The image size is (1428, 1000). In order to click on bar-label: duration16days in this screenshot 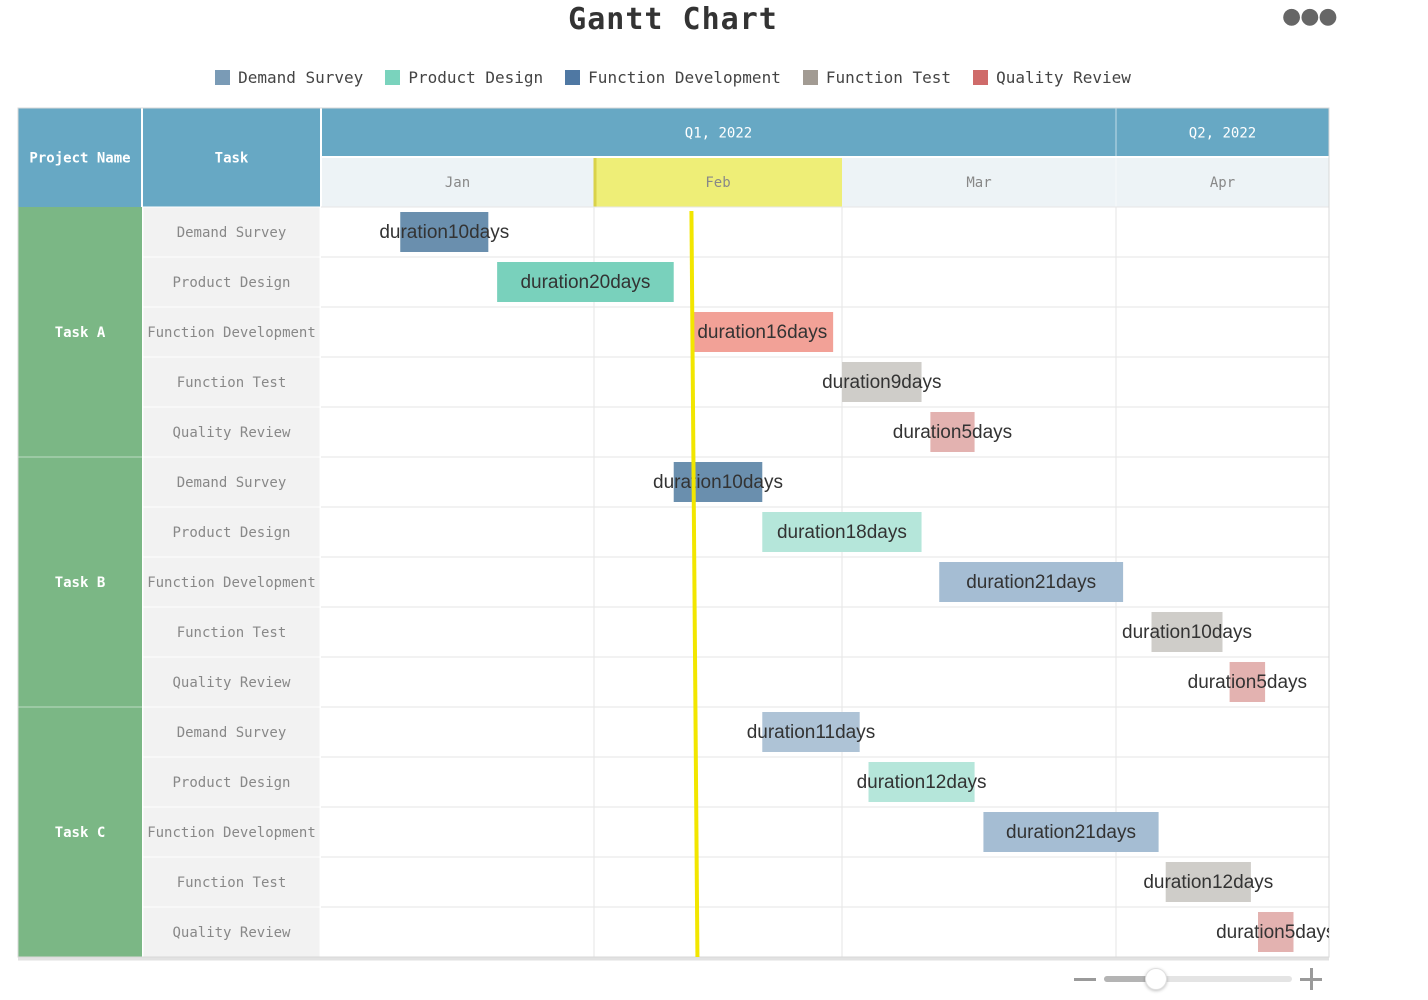, I will do `click(762, 332)`.